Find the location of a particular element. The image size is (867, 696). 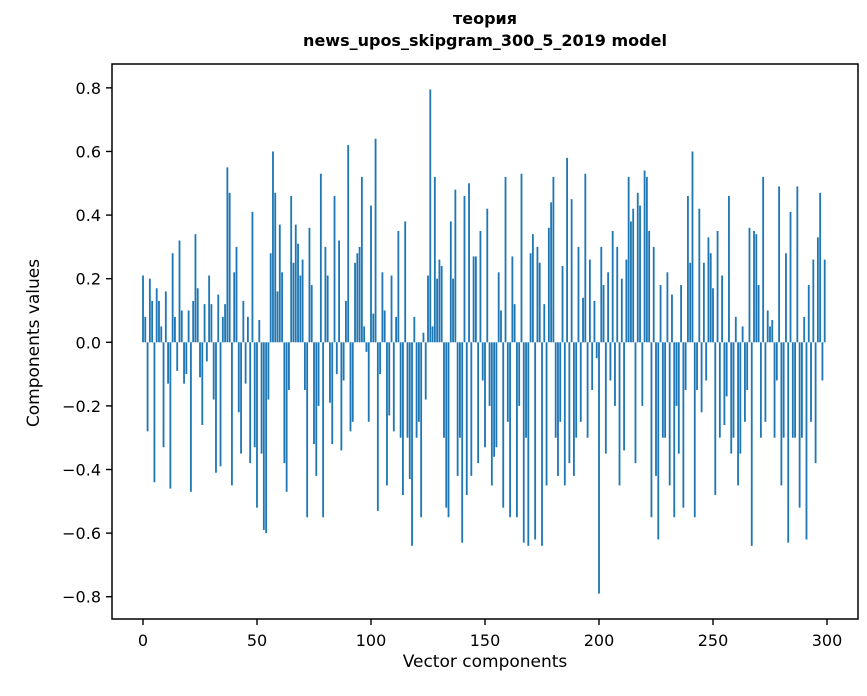

x-tick-label: 0 is located at coordinates (143, 640).